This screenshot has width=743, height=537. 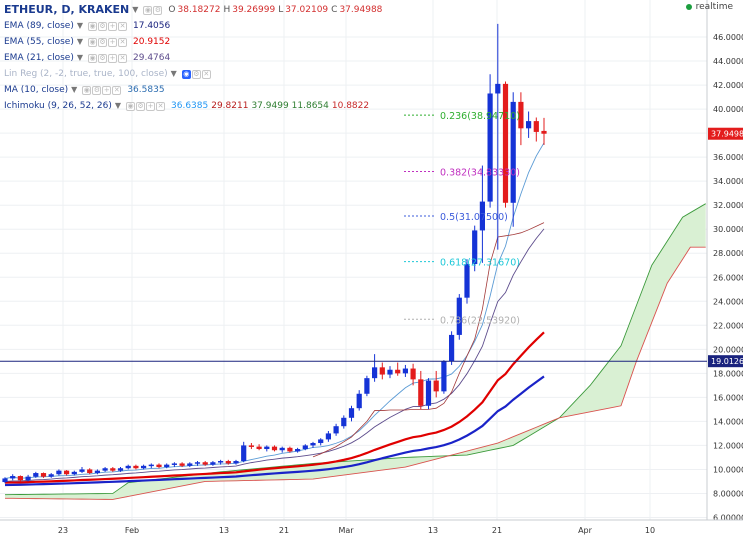 What do you see at coordinates (39, 58) in the screenshot?
I see `indicator-label: EMA (21, close)` at bounding box center [39, 58].